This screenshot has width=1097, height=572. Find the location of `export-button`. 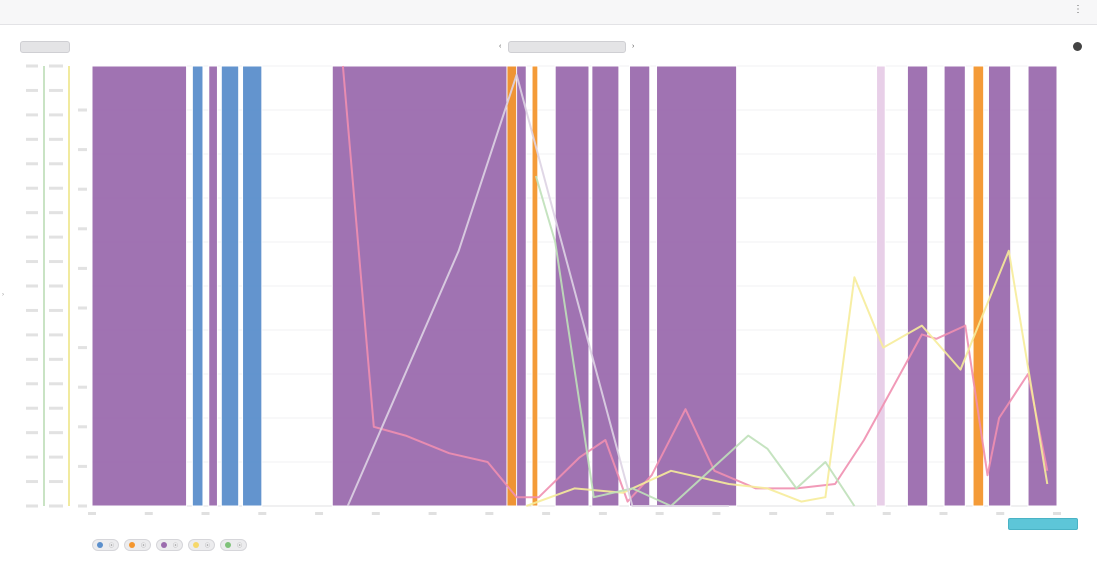

export-button is located at coordinates (1043, 524).